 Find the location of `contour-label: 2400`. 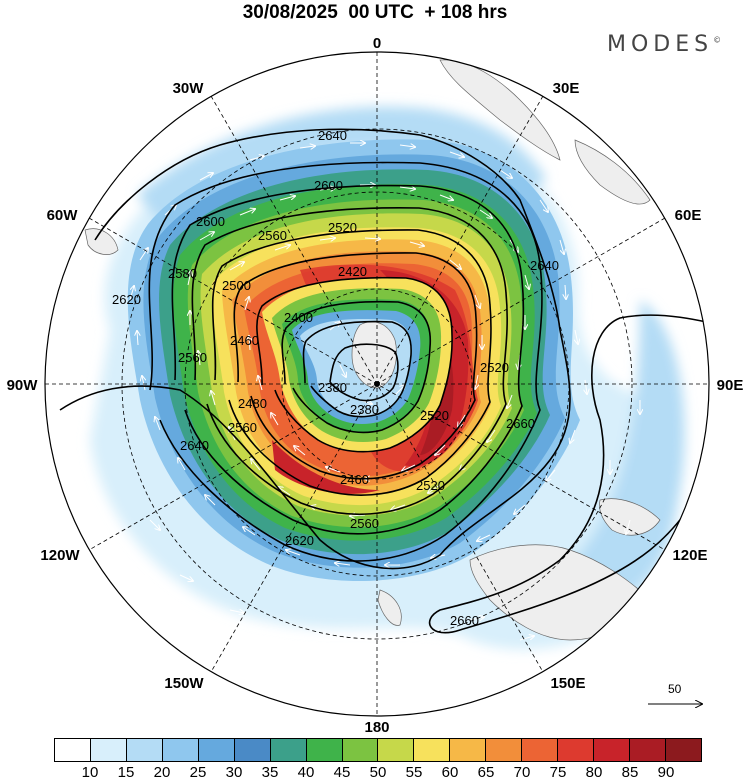

contour-label: 2400 is located at coordinates (298, 317).